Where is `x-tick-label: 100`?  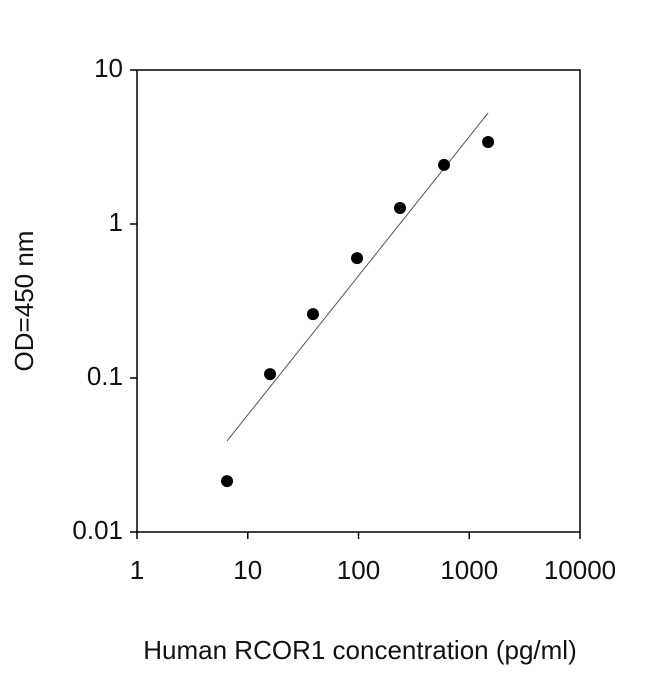 x-tick-label: 100 is located at coordinates (358, 570).